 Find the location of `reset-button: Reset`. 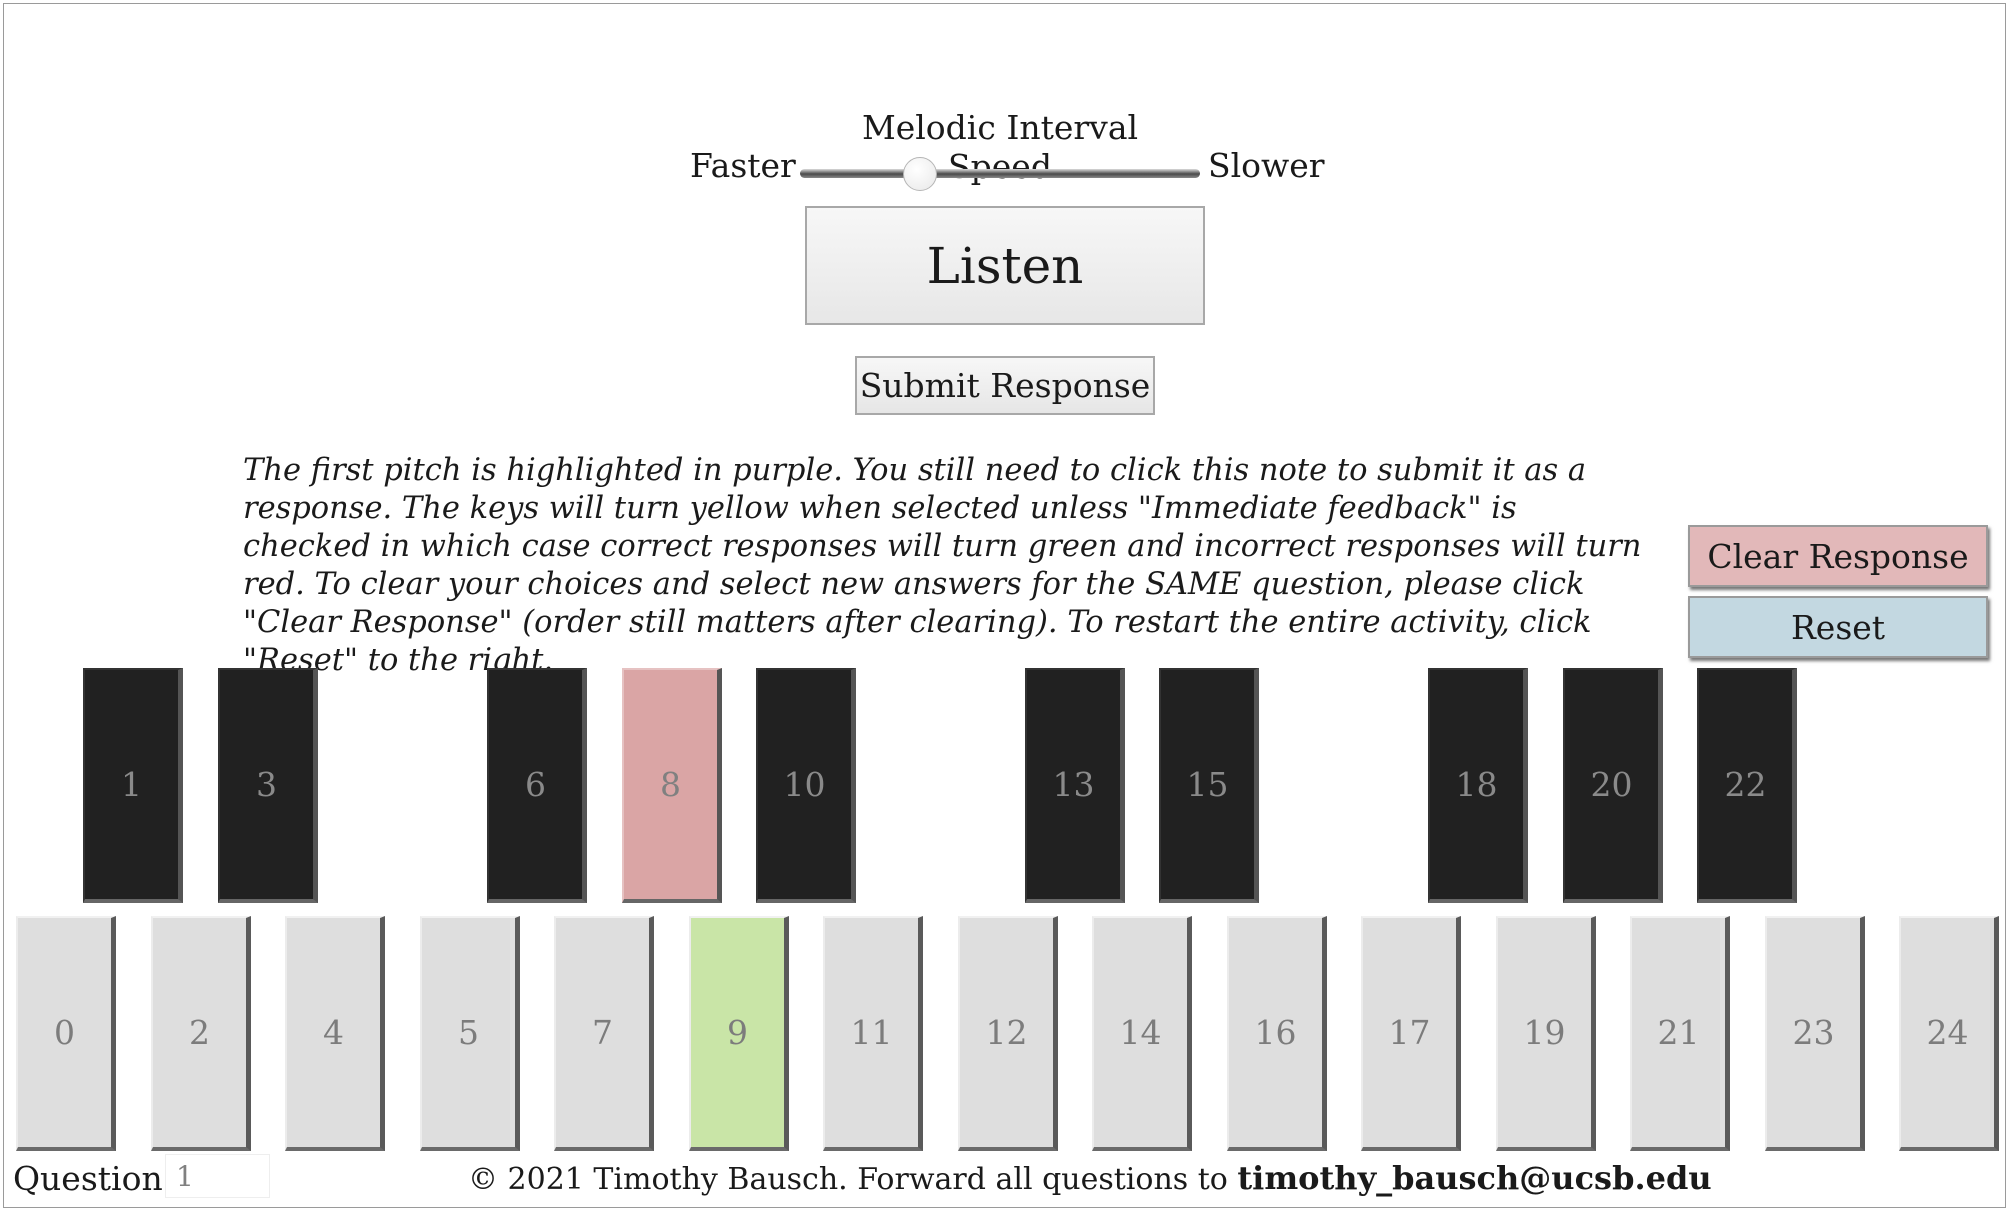

reset-button: Reset is located at coordinates (1838, 627).